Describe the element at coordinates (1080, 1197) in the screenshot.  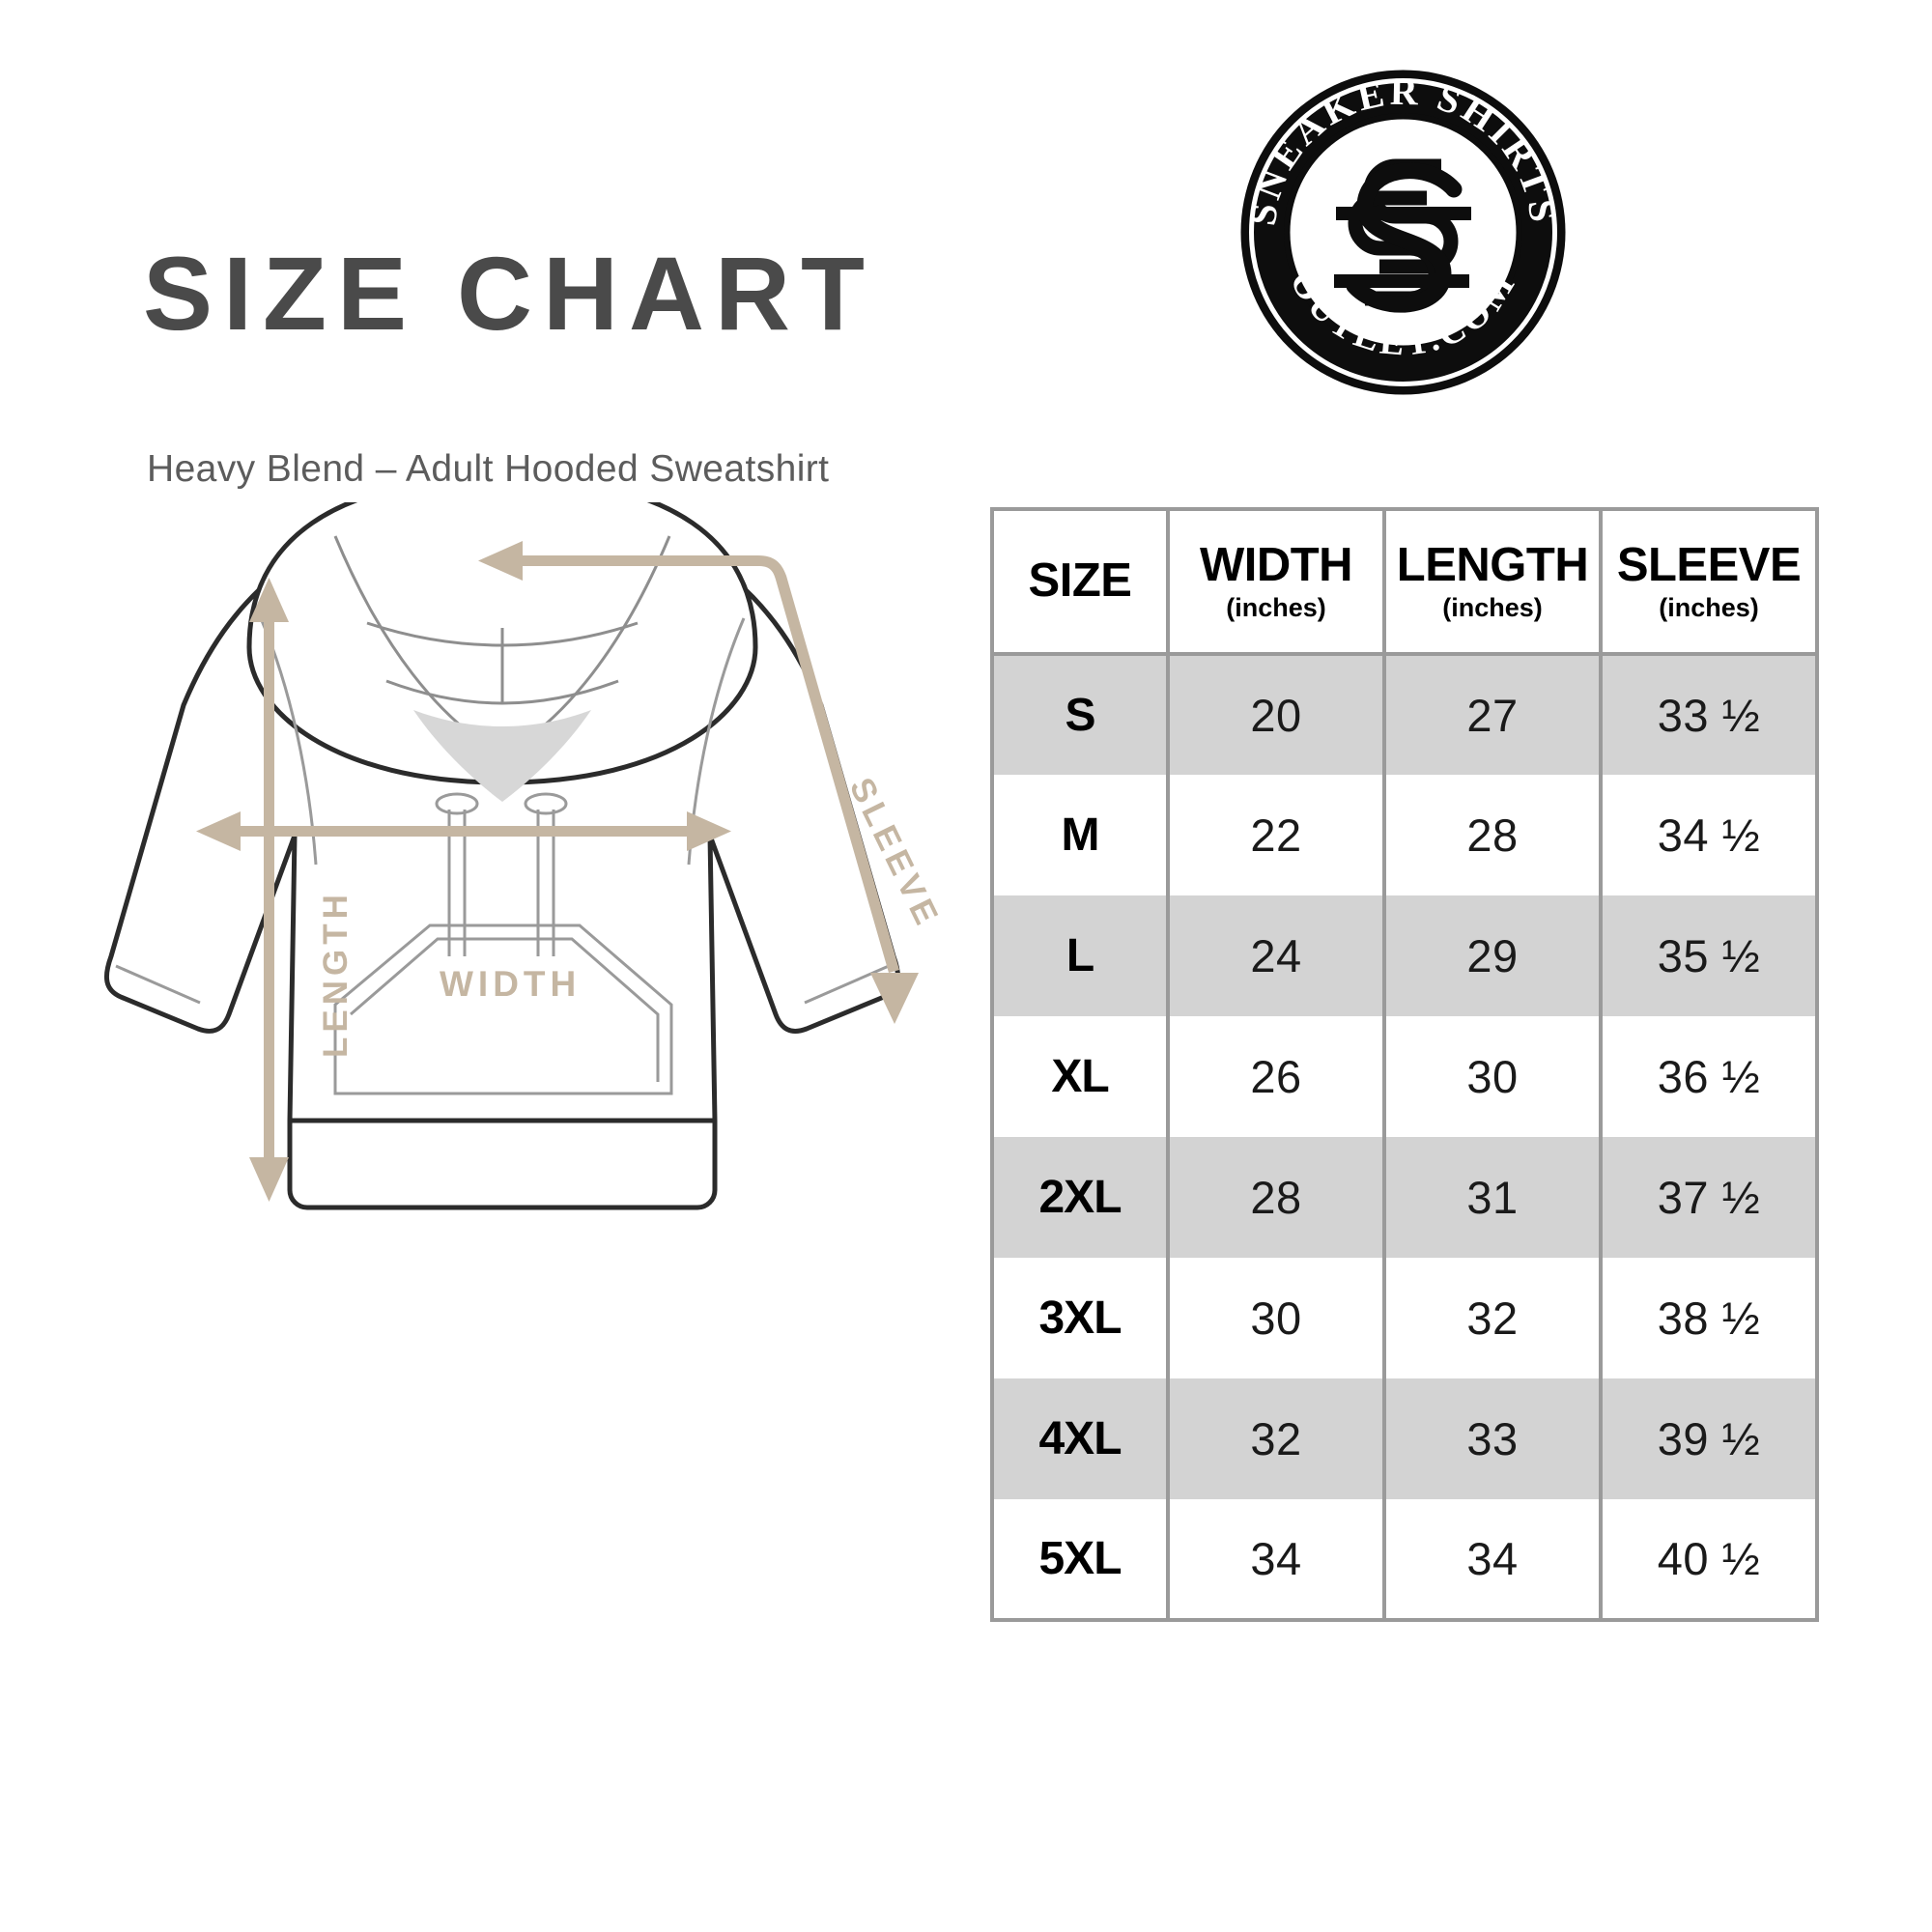
I see `cell-size: 2XL` at that location.